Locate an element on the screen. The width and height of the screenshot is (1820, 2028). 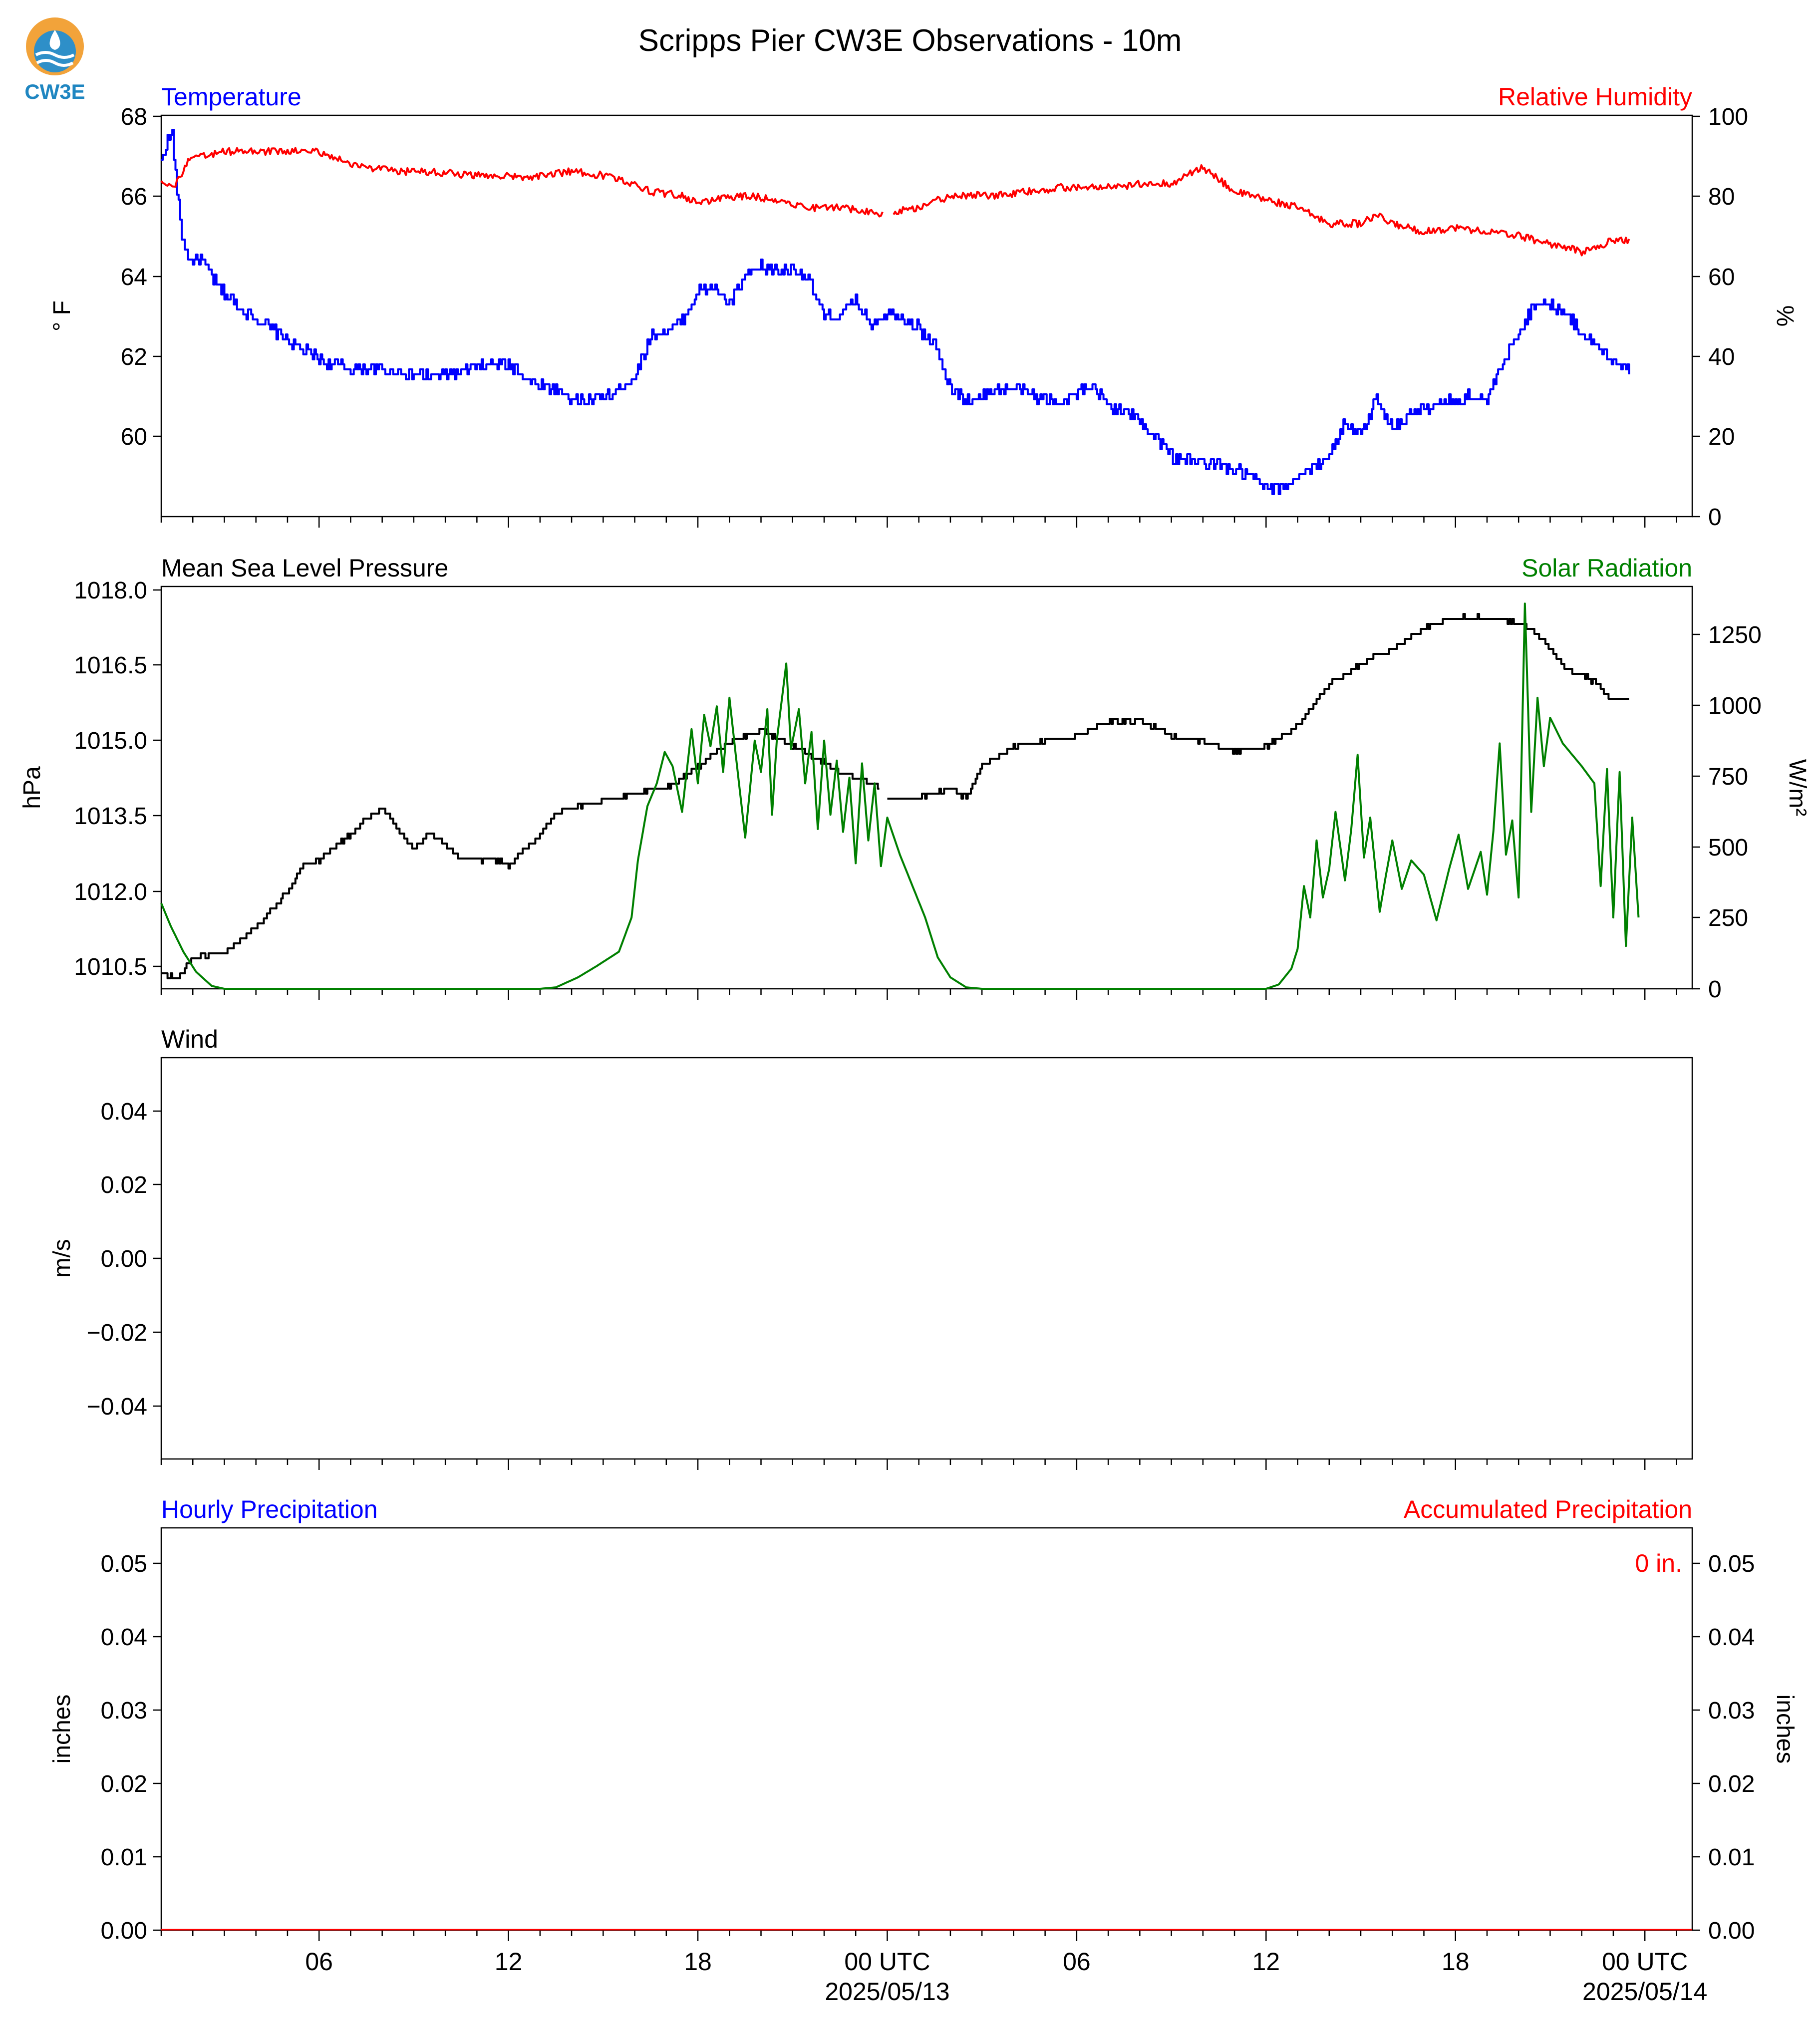
page-title: Scripps Pier CW3E Observations - 10m is located at coordinates (910, 40).